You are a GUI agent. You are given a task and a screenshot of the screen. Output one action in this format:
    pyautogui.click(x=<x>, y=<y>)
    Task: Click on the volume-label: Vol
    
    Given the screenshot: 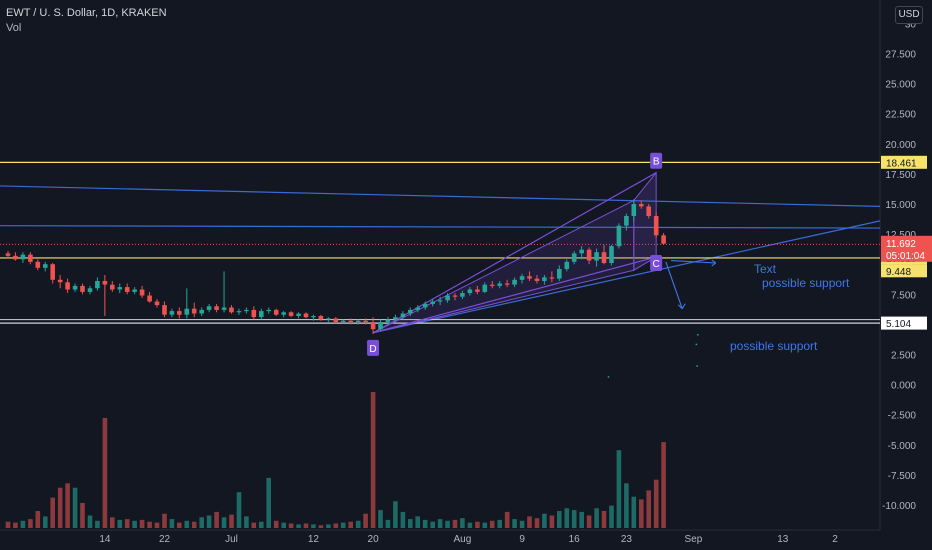 What is the action you would take?
    pyautogui.click(x=14, y=28)
    